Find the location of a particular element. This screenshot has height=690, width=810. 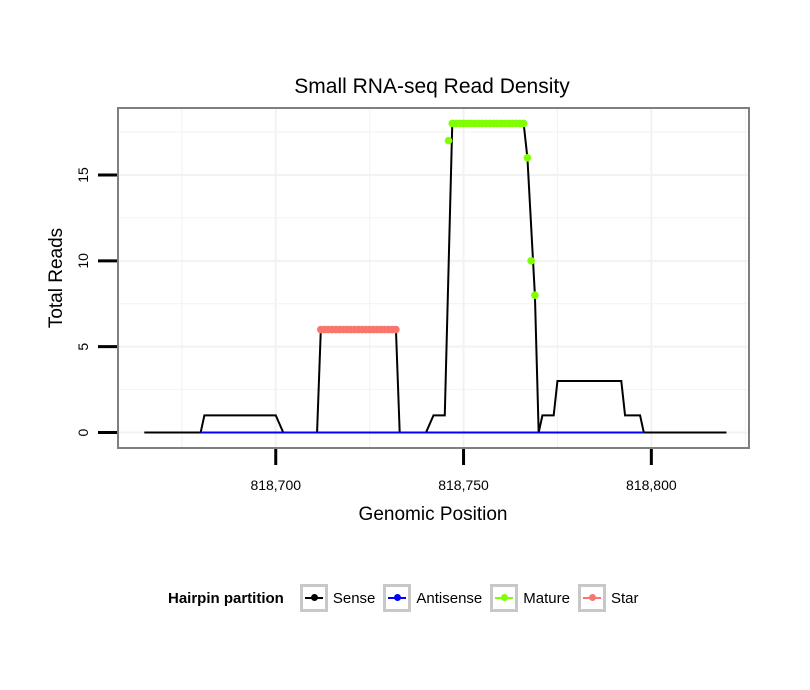

x-tick-label: 818,700 is located at coordinates (275, 485).